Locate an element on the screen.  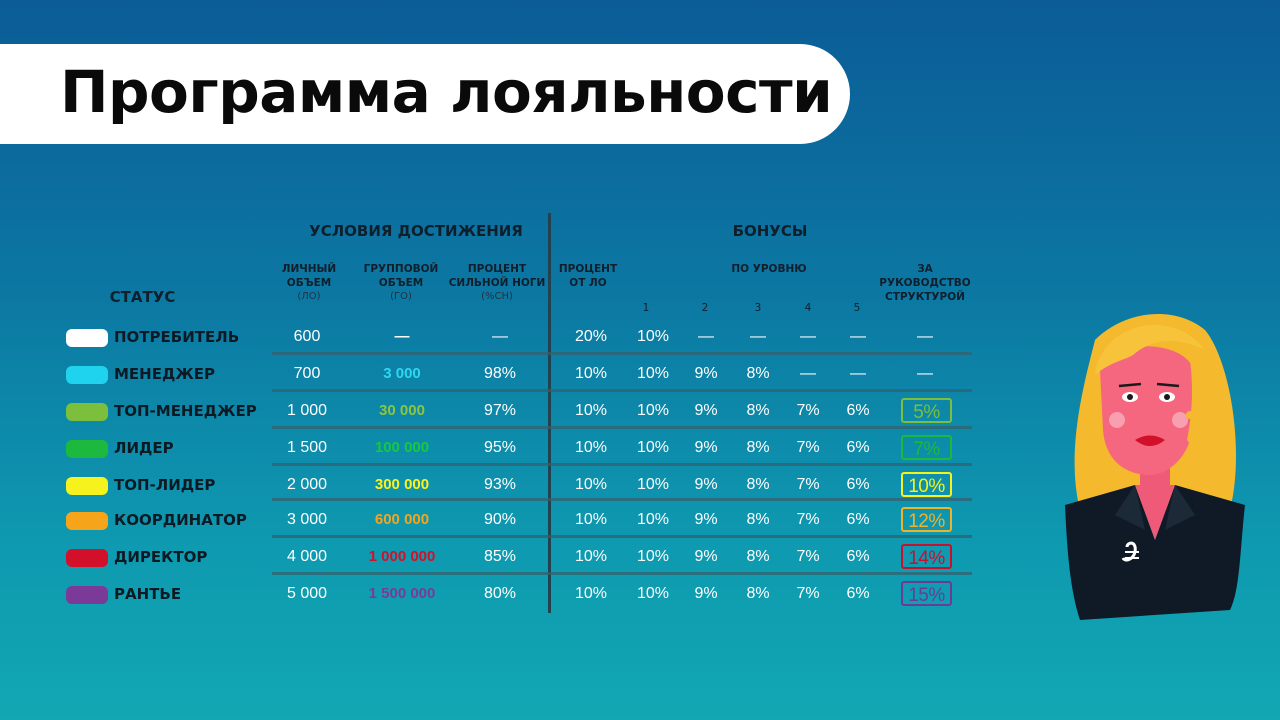
group-volume-header: ГРУППОВОЙ ОБЪЕМ (ГО) is located at coordinates (401, 283).